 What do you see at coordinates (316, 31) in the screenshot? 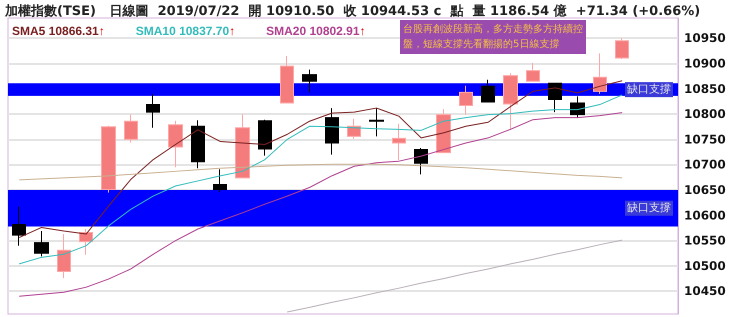
I see `text: SMA20 10802.91↑` at bounding box center [316, 31].